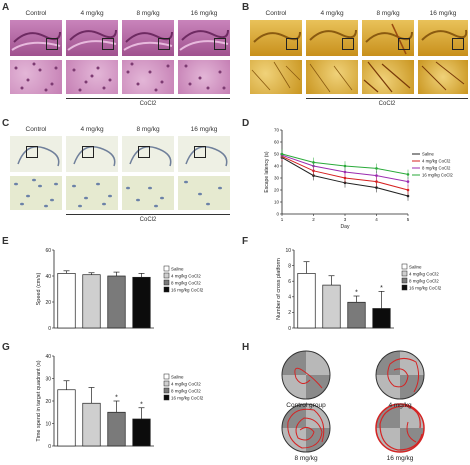 The height and width of the screenshot is (465, 470). Describe the element at coordinates (408, 219) in the screenshot. I see `x-tick-label: 5` at that location.